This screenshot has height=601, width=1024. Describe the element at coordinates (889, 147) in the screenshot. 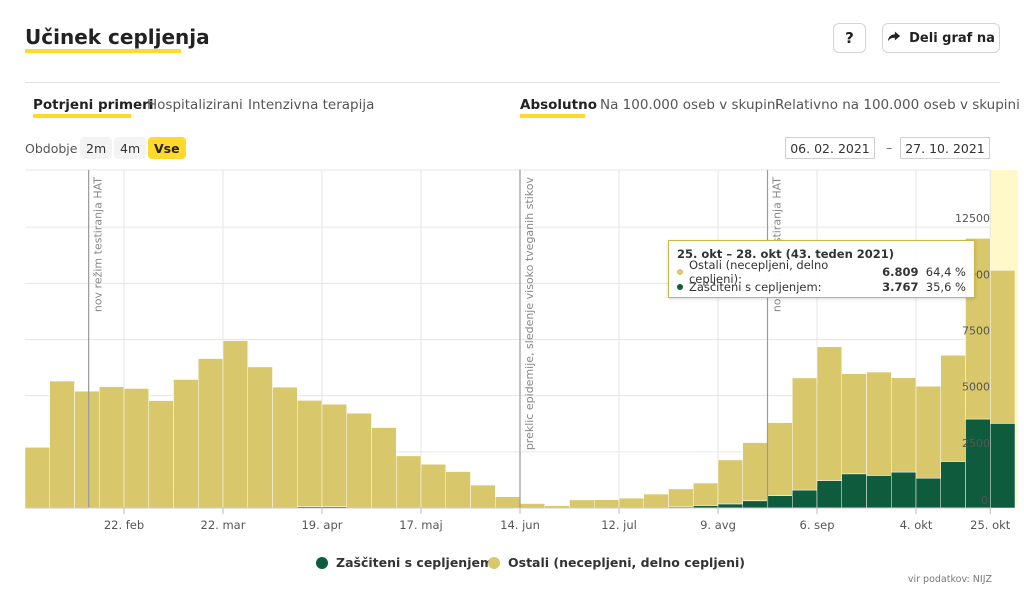

I see `date-range-dash: –` at that location.